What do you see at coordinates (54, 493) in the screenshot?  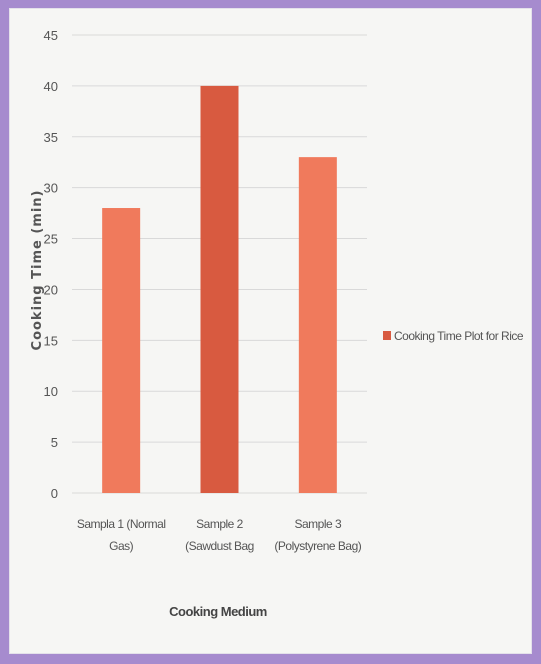 I see `y-tick-label: 0` at bounding box center [54, 493].